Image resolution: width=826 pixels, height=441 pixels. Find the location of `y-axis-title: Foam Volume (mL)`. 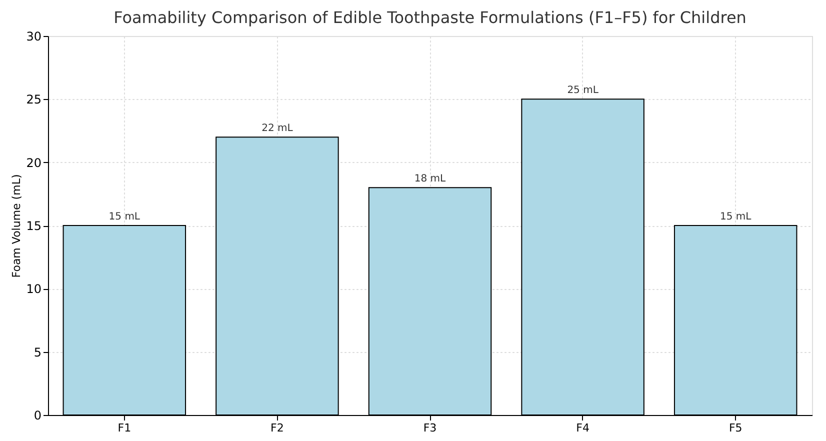

y-axis-title: Foam Volume (mL) is located at coordinates (17, 226).